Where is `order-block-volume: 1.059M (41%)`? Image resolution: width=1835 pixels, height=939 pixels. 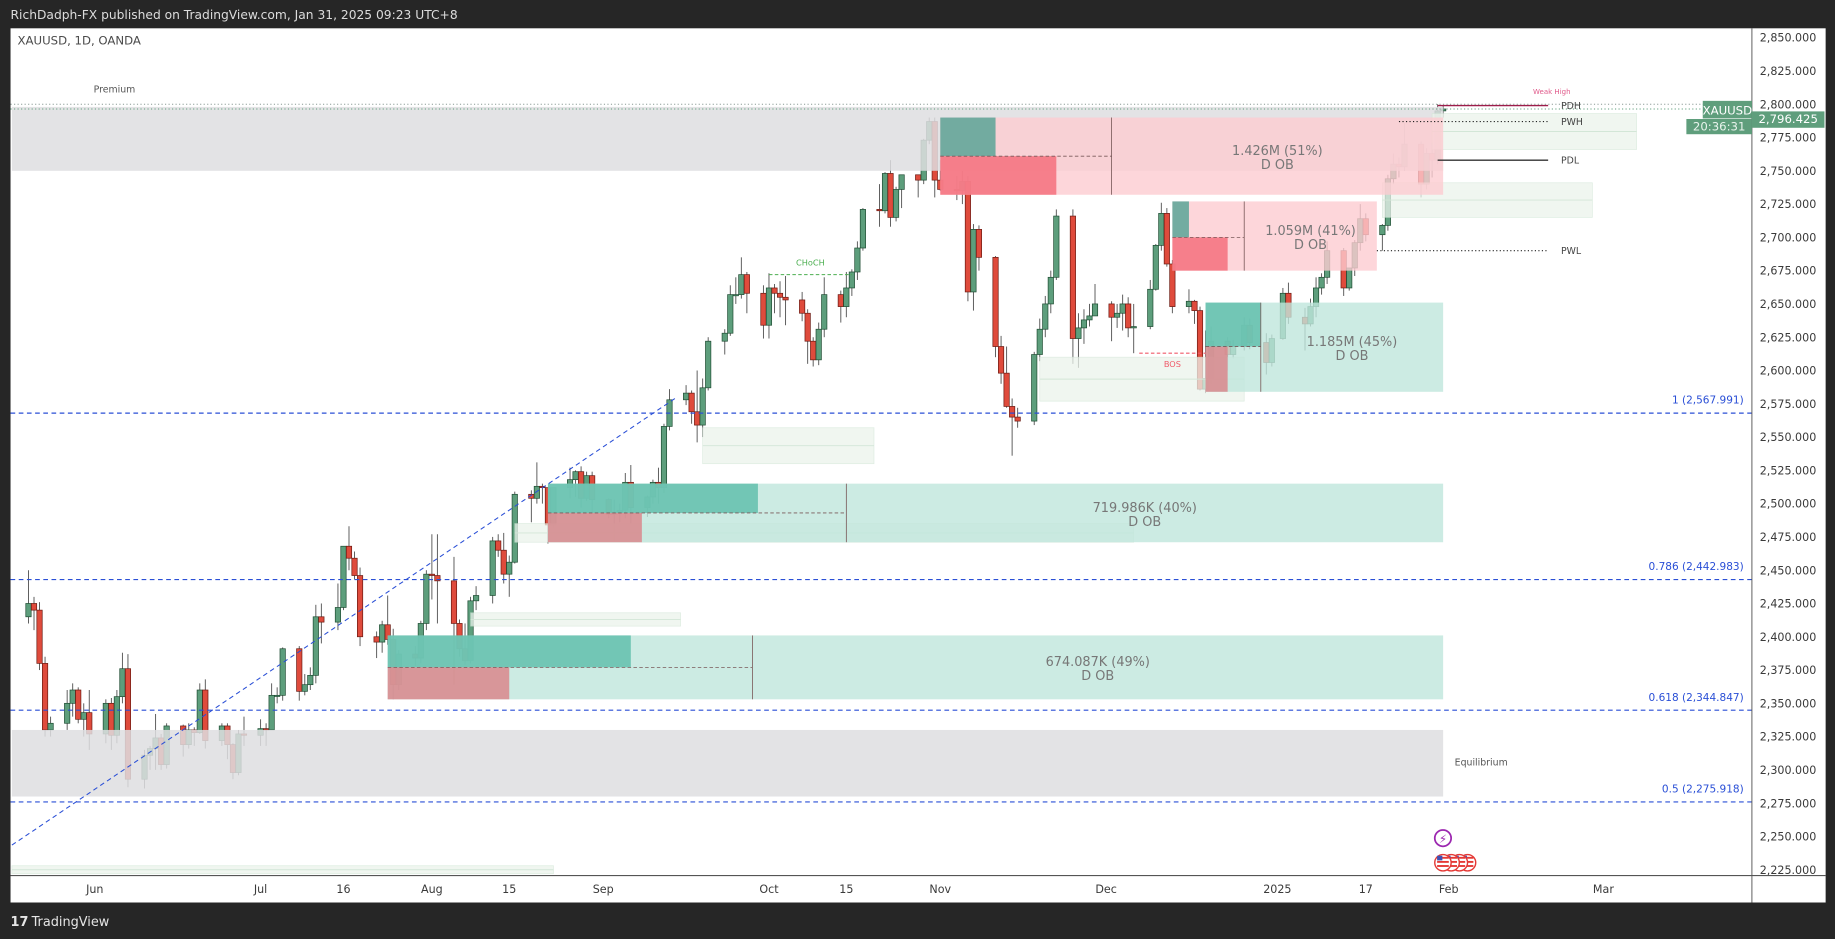 order-block-volume: 1.059M (41%) is located at coordinates (1310, 231).